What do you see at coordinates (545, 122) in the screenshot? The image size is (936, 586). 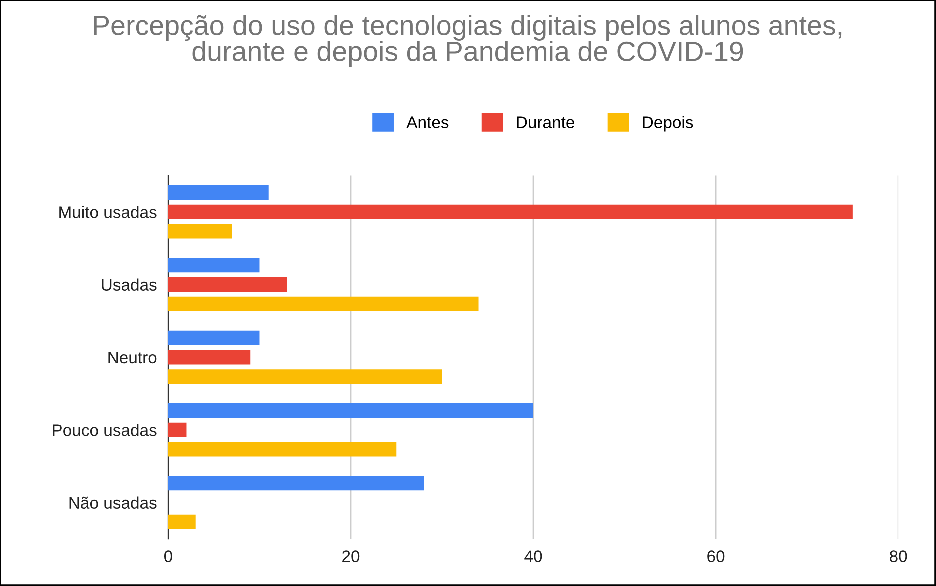 I see `legend-label: Durante` at bounding box center [545, 122].